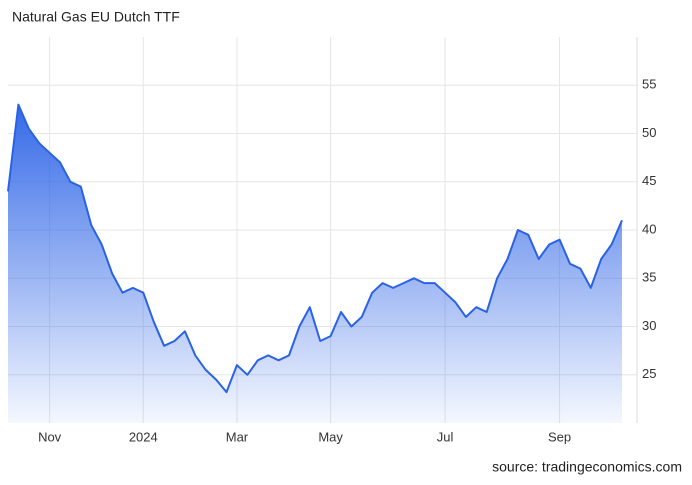 Image resolution: width=692 pixels, height=485 pixels. I want to click on y-tick-label: 25, so click(649, 373).